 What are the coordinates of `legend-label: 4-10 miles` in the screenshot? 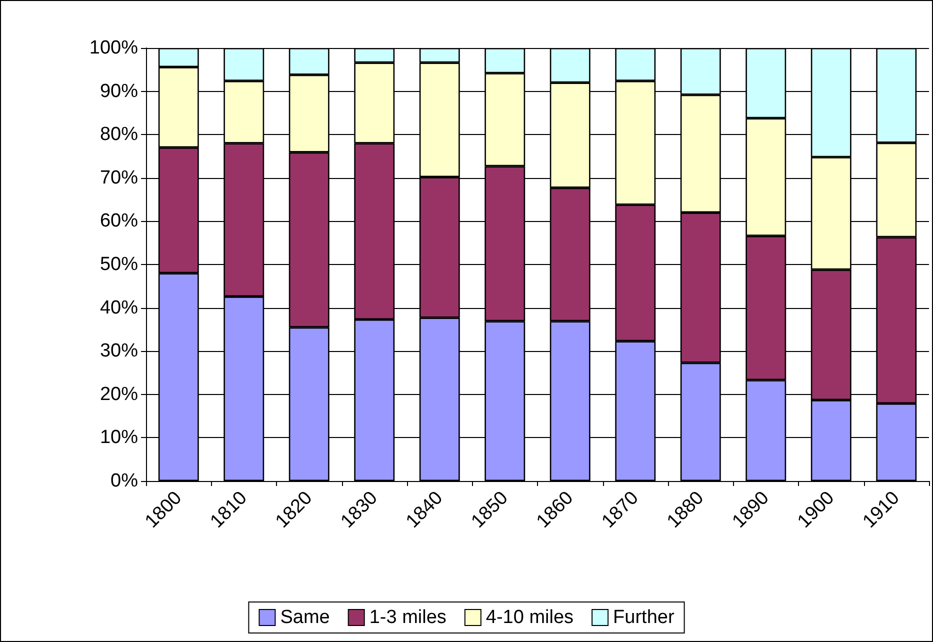 It's located at (530, 617).